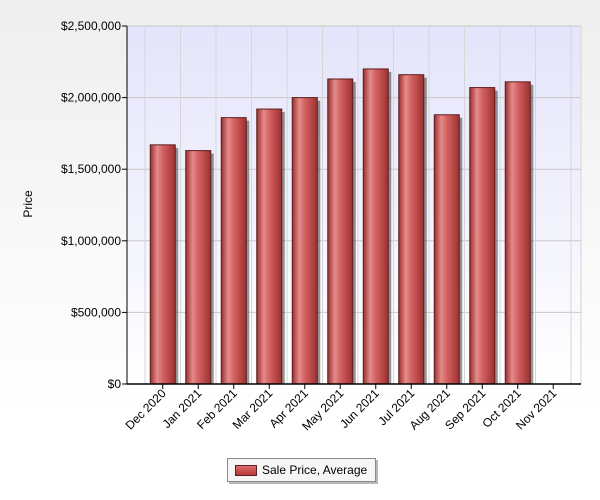  I want to click on legend: Sale Price, Average, so click(301, 470).